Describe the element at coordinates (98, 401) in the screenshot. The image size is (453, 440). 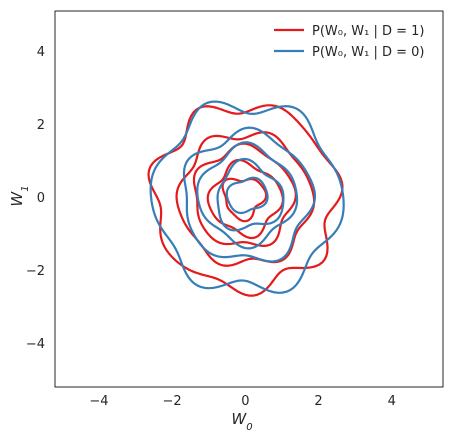
I see `x-tick-label: −4` at that location.